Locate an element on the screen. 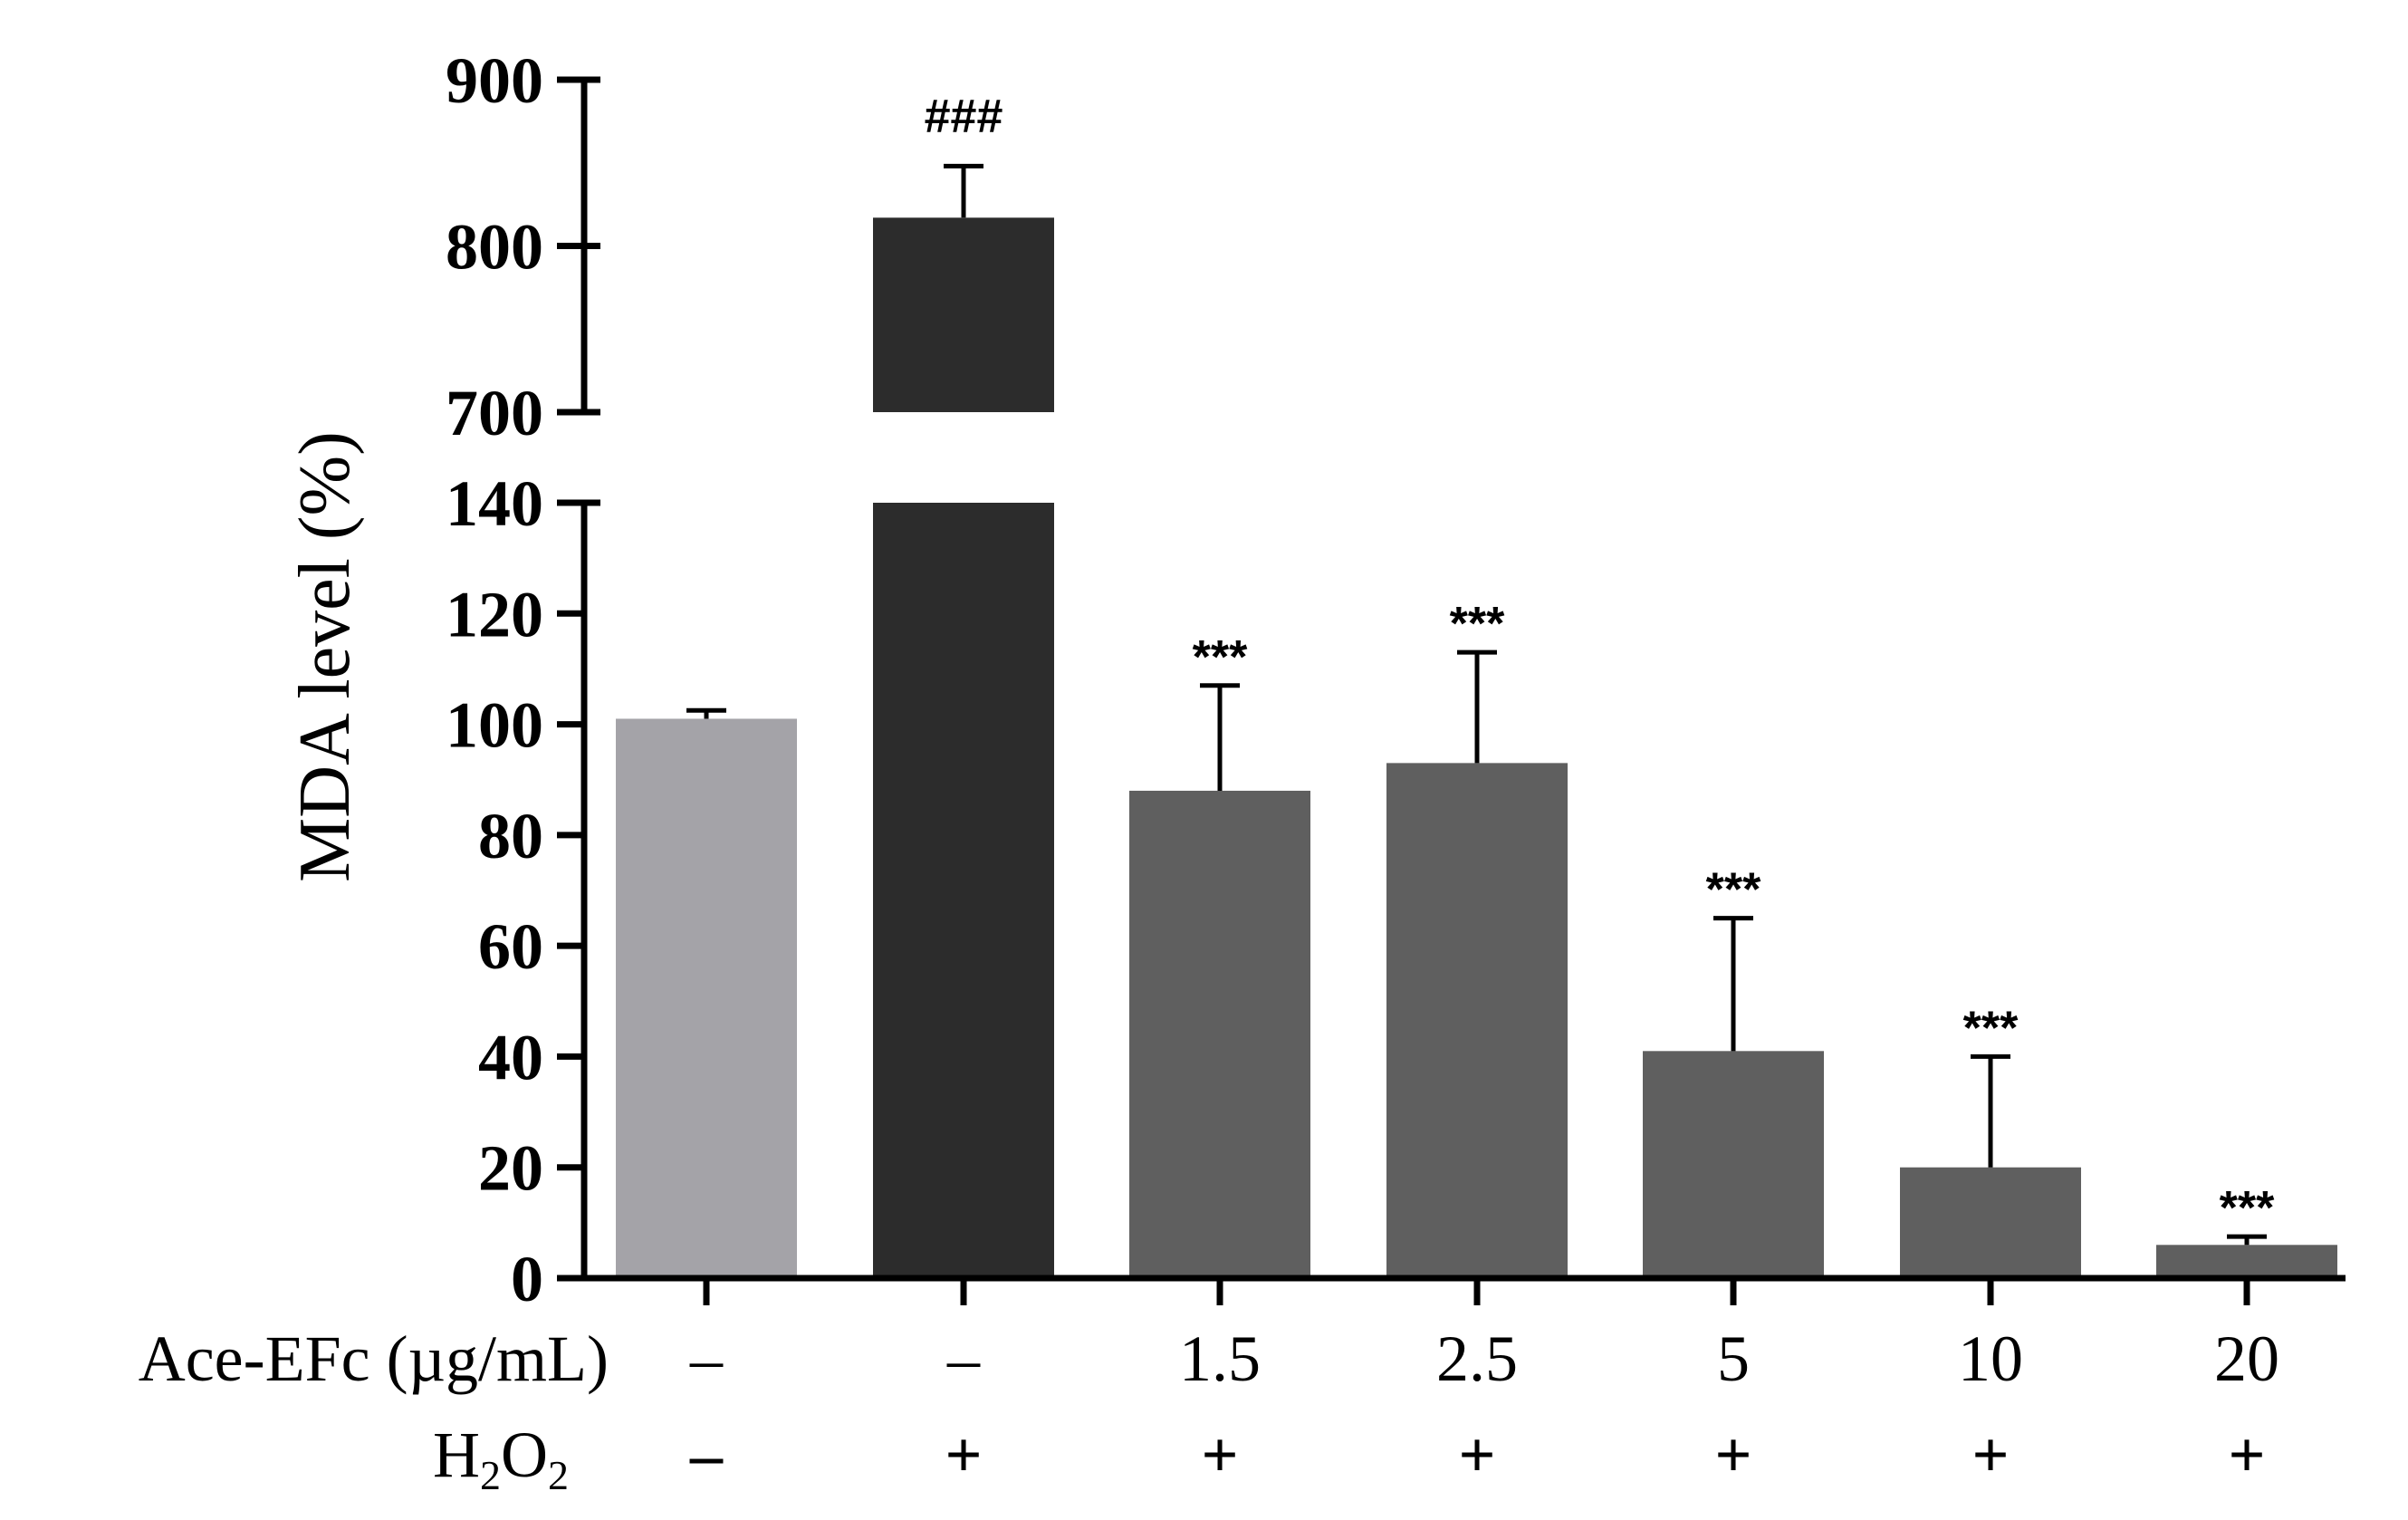  ace-efc-value: 1.5 is located at coordinates (1220, 1359).